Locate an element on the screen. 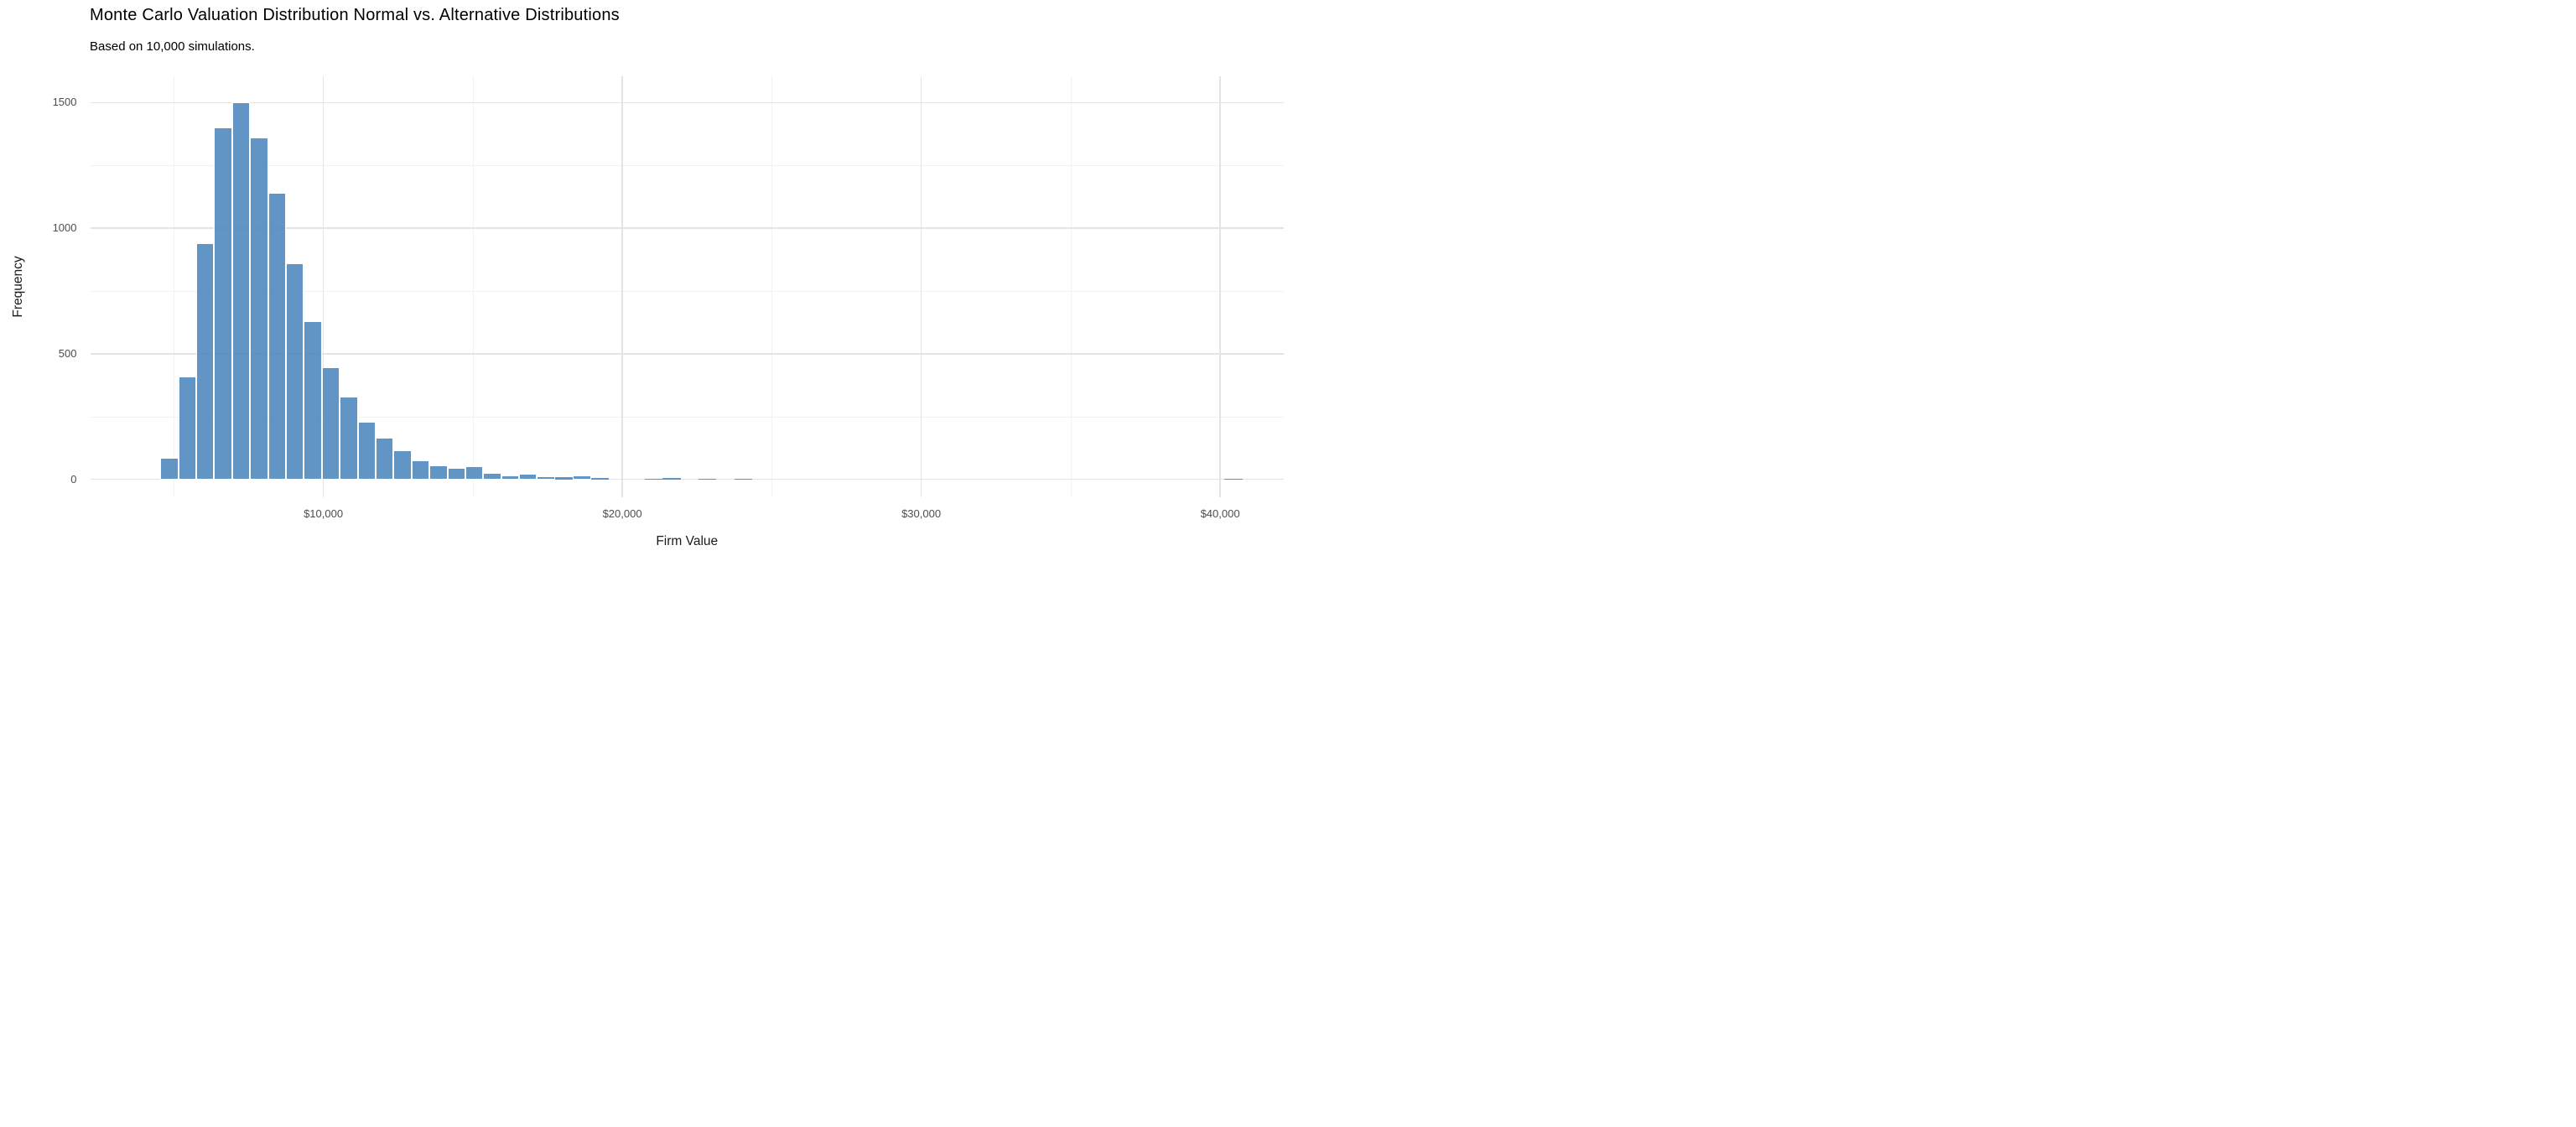 The width and height of the screenshot is (2576, 1127). x-tick-label: $30,000 is located at coordinates (921, 513).